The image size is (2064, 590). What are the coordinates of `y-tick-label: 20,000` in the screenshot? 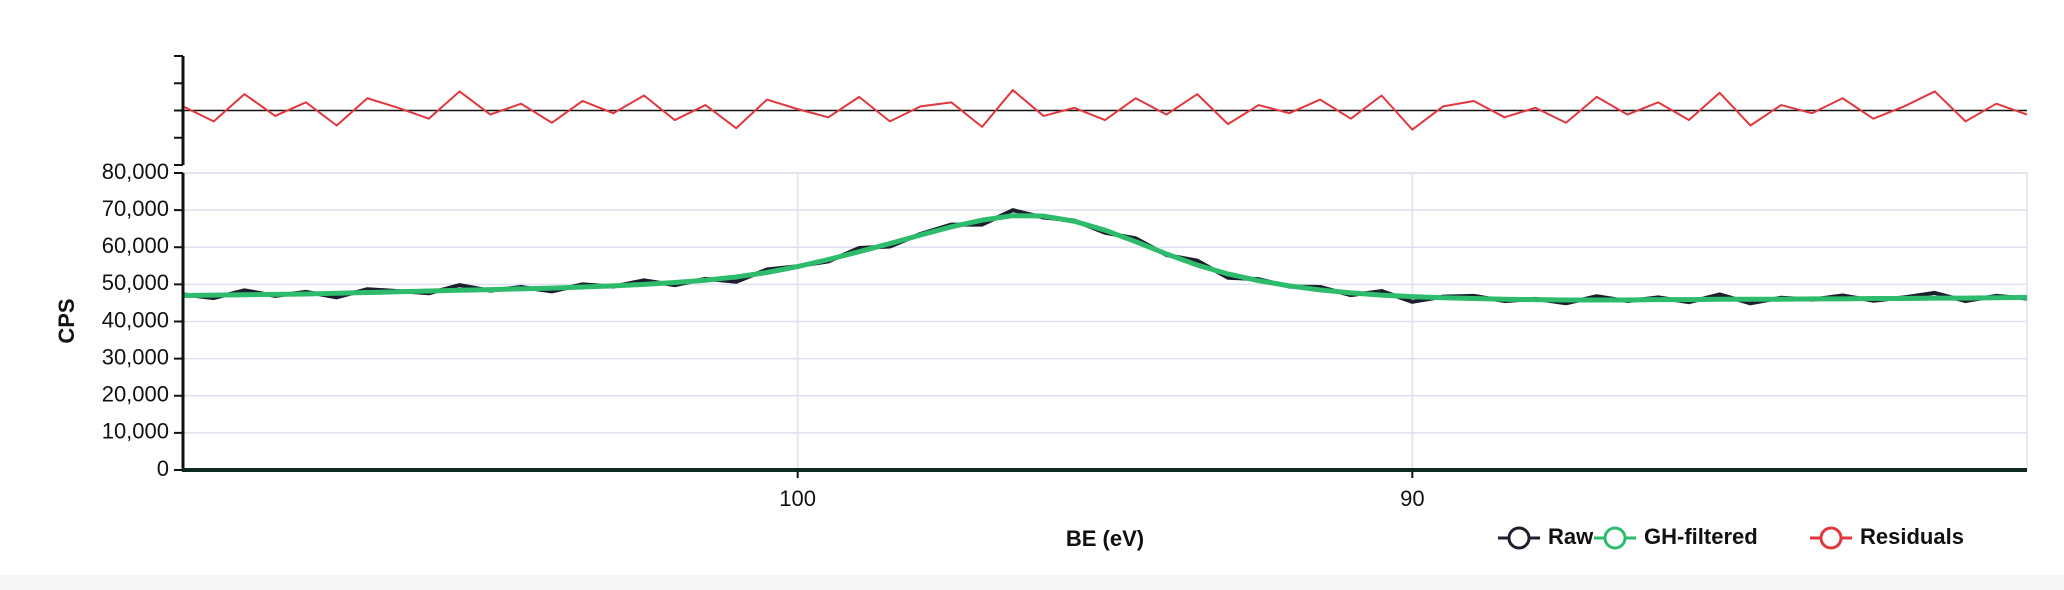 It's located at (135, 394).